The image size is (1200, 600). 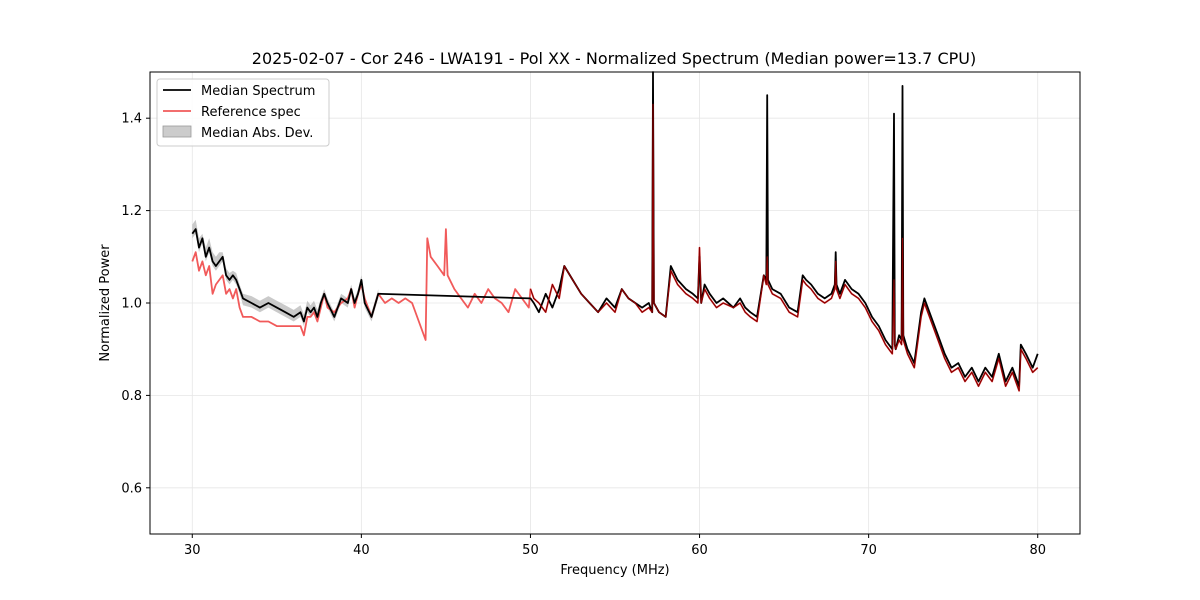 I want to click on y-tick-label: 1.4, so click(x=131, y=119).